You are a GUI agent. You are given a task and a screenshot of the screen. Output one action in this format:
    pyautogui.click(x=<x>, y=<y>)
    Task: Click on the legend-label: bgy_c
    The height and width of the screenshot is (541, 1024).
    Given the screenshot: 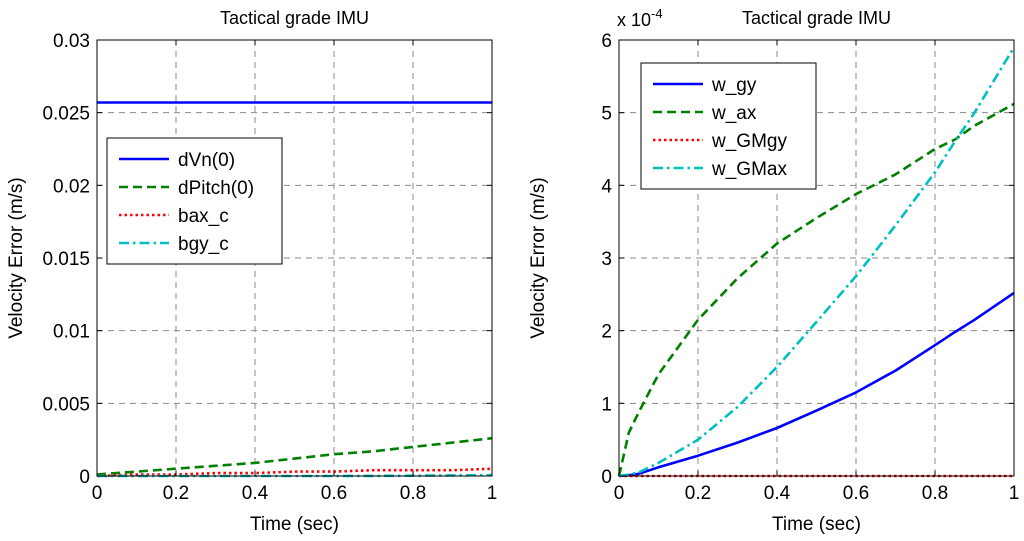 What is the action you would take?
    pyautogui.click(x=203, y=244)
    